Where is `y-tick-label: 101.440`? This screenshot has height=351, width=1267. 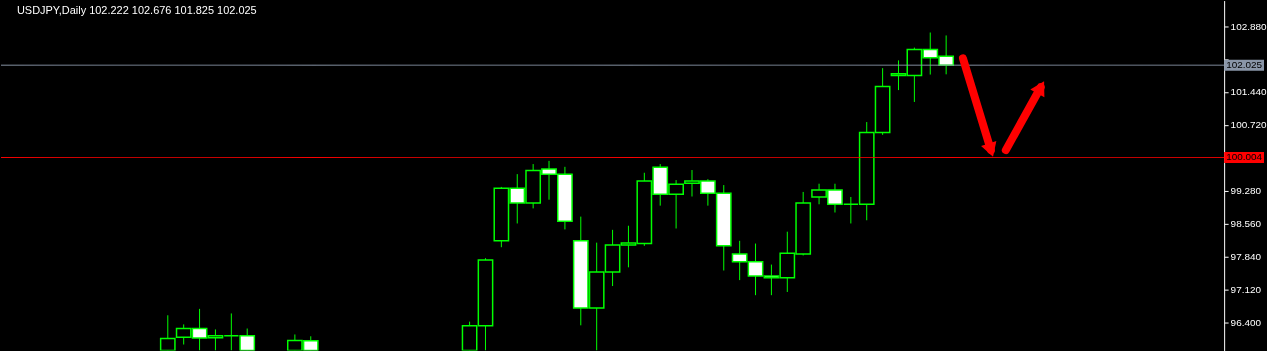
y-tick-label: 101.440 is located at coordinates (1248, 92).